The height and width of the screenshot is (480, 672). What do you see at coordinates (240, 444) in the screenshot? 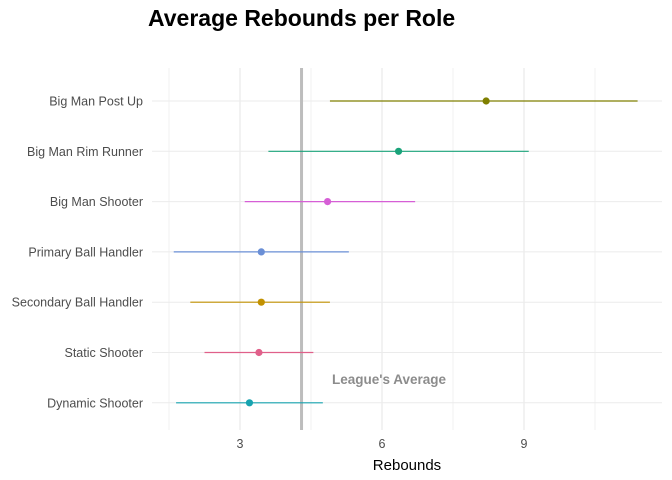
I see `x-tick-label: 3` at bounding box center [240, 444].